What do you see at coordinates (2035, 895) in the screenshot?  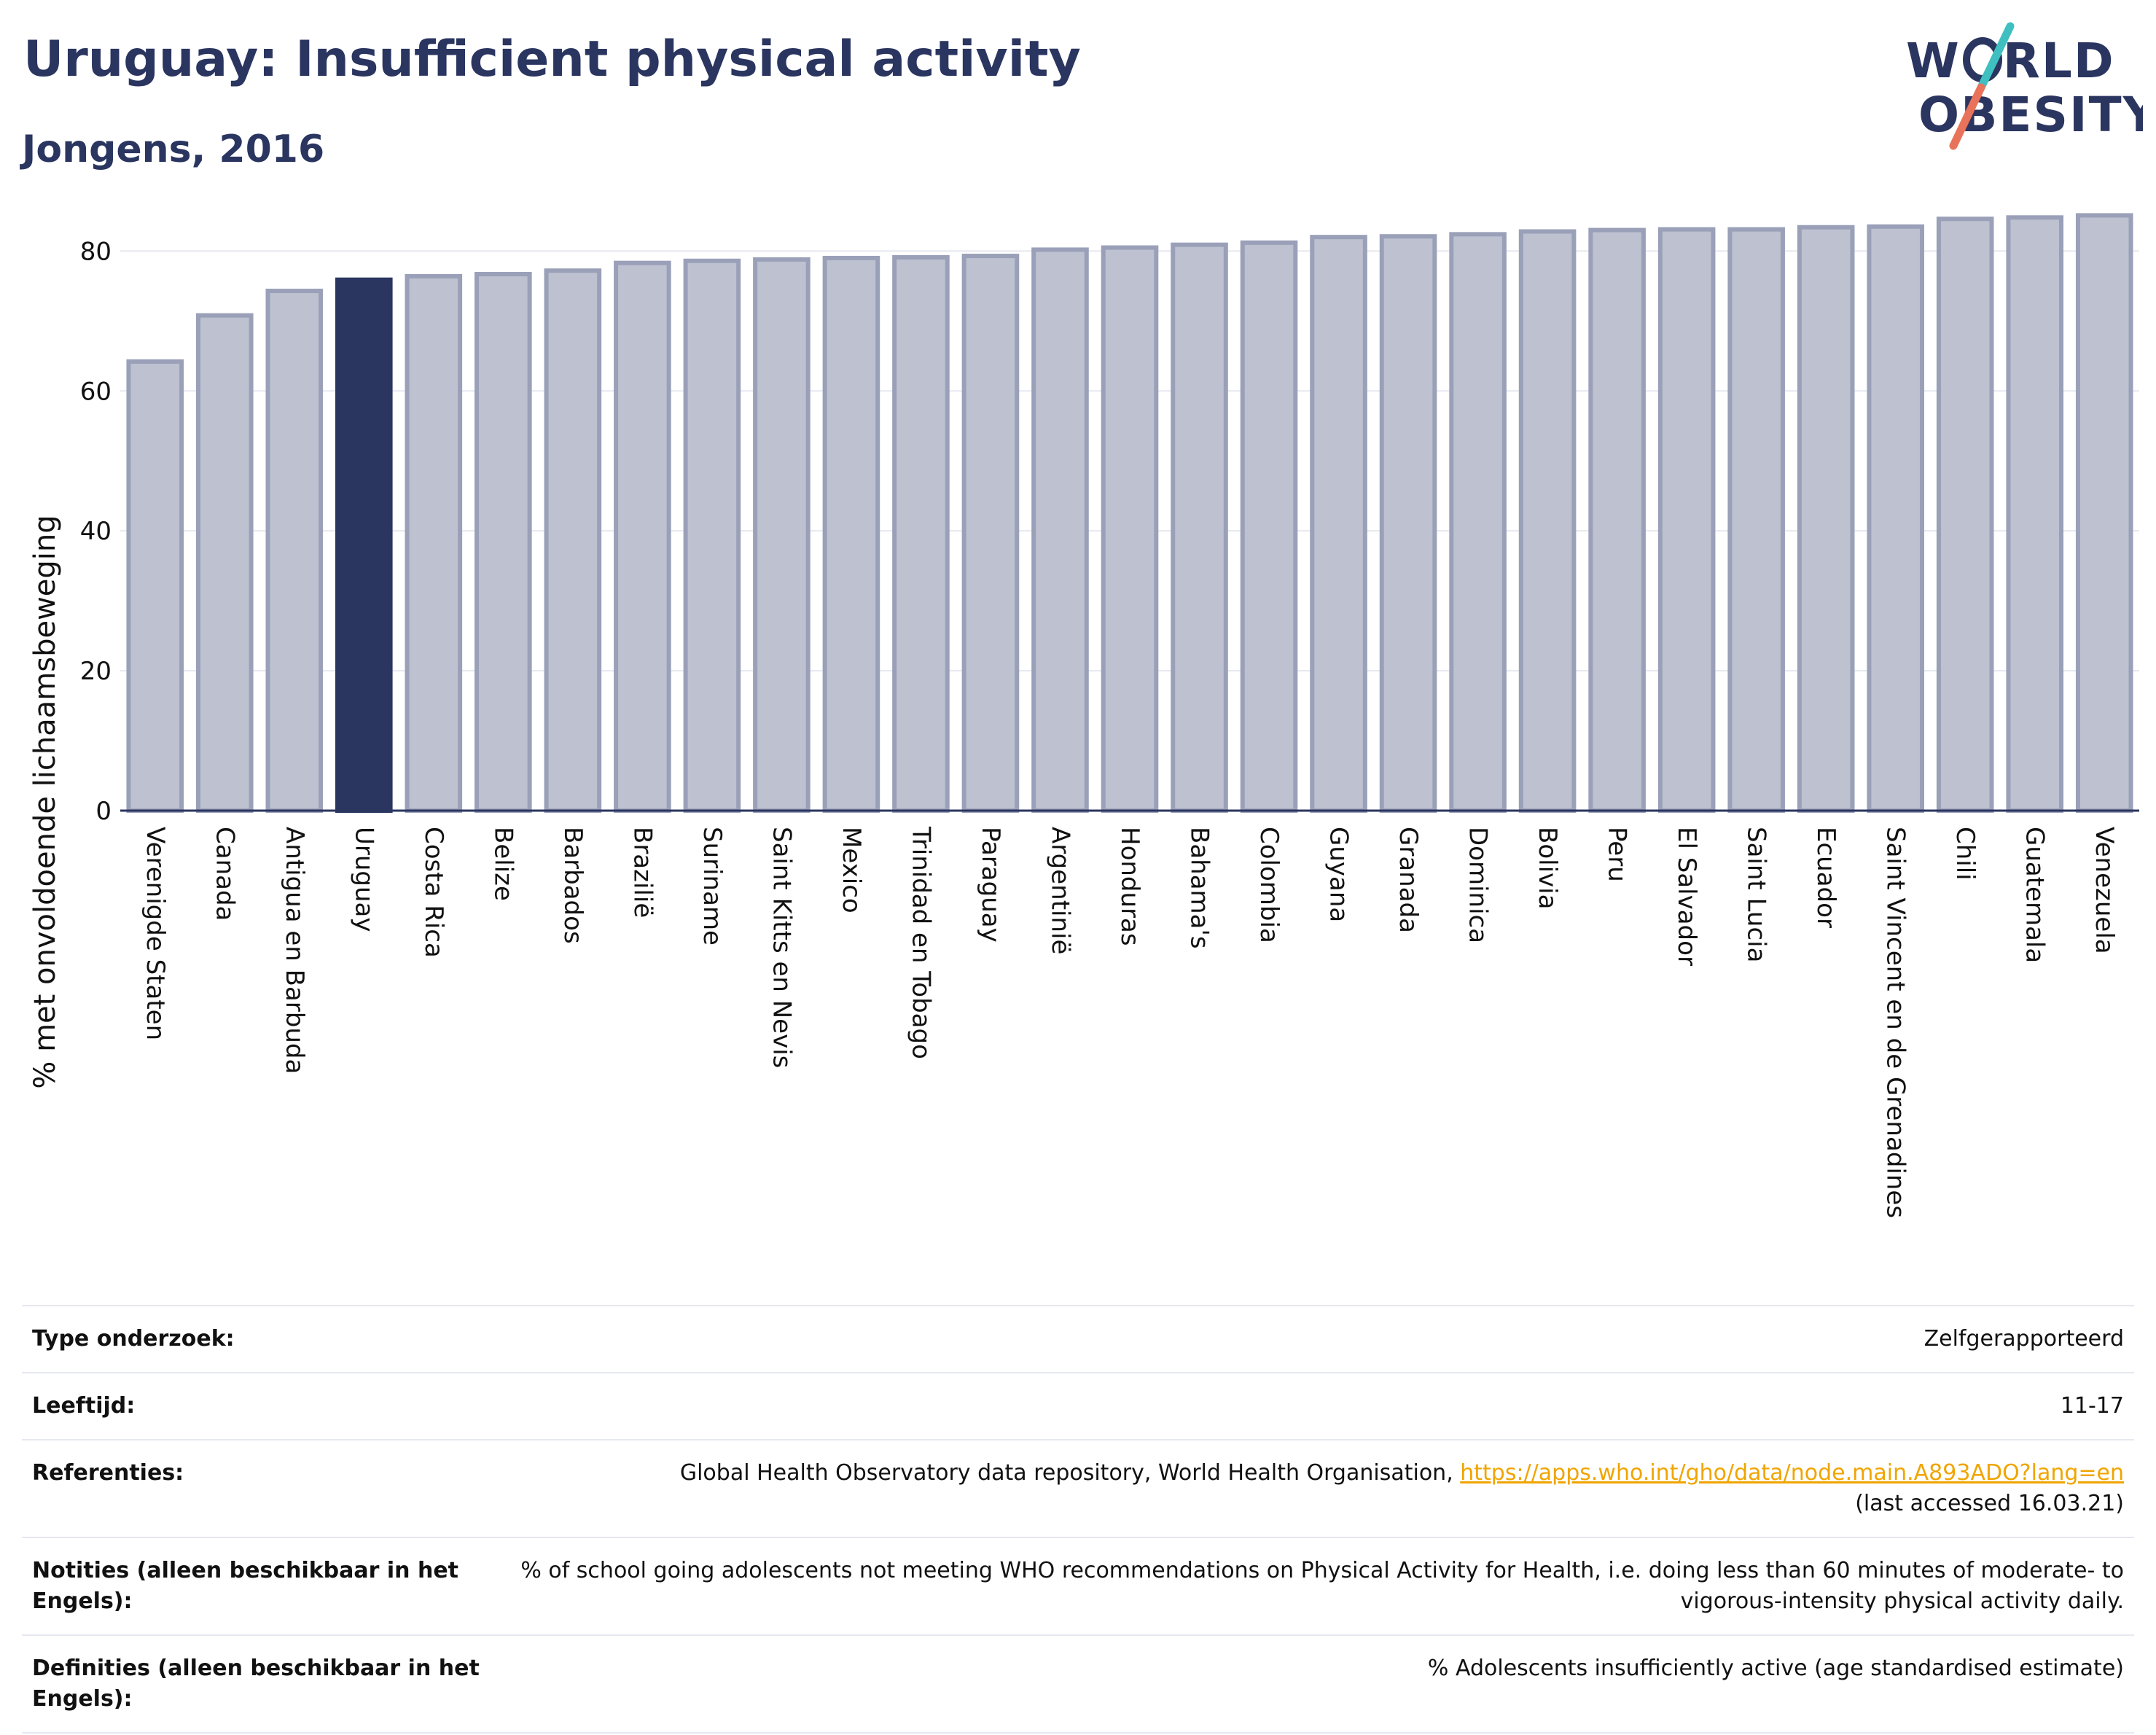 I see `x-tick-label: Guatemala` at bounding box center [2035, 895].